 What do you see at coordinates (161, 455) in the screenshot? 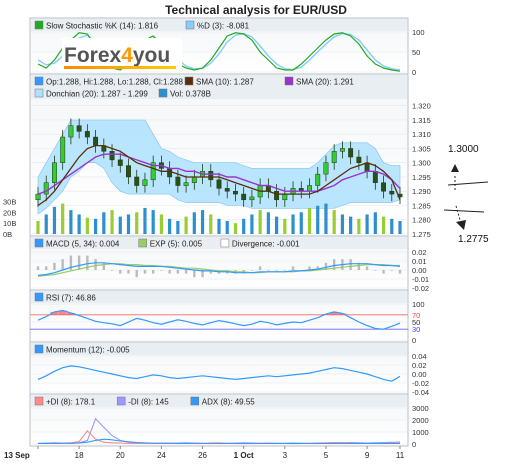
I see `x-tick-label: 24` at bounding box center [161, 455].